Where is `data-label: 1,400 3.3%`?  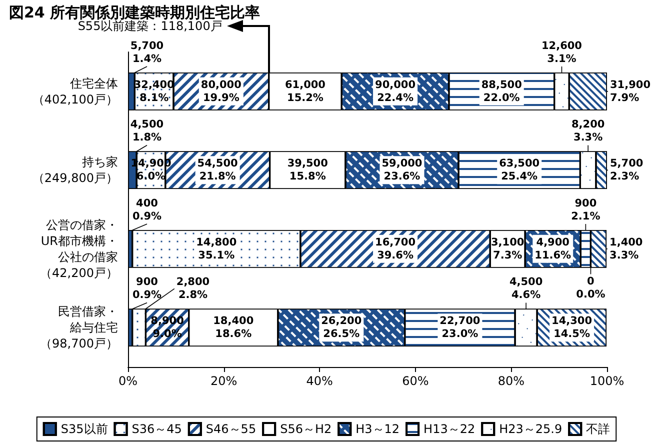
data-label: 1,400 3.3% is located at coordinates (626, 249).